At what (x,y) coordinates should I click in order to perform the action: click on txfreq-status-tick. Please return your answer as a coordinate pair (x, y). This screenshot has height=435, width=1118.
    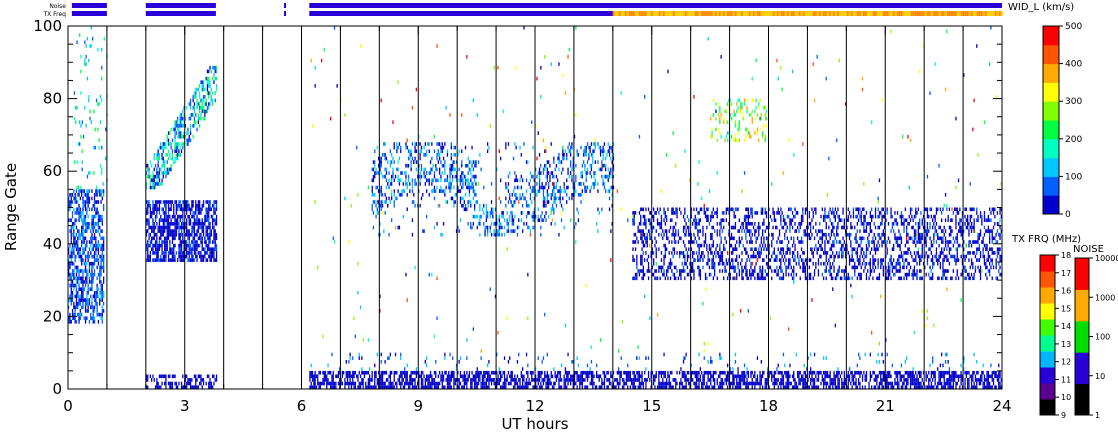
    Looking at the image, I should click on (911, 13).